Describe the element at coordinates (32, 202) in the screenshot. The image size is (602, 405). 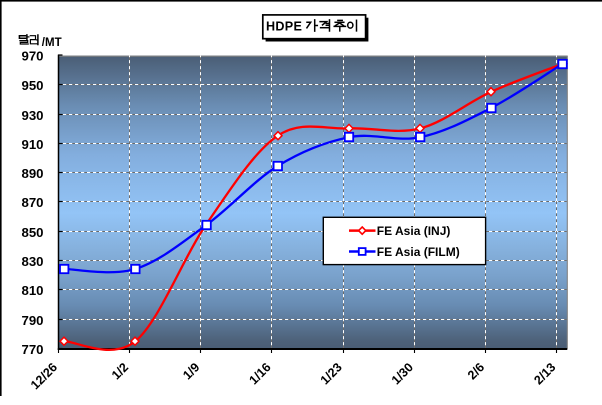
I see `svg-text: 870` at that location.